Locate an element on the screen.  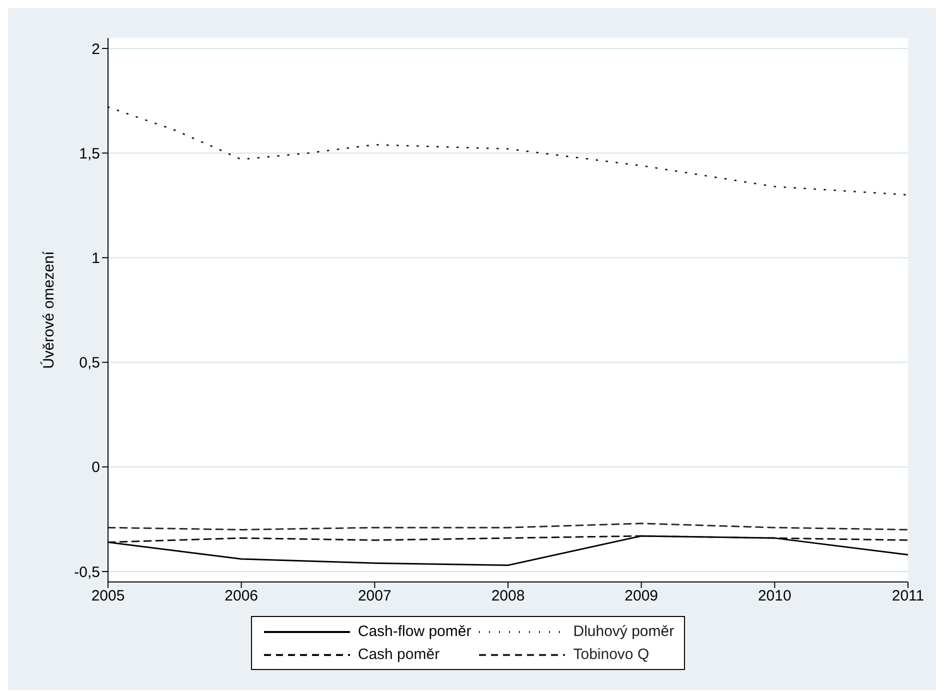
x-tick-label: 2007 is located at coordinates (375, 596).